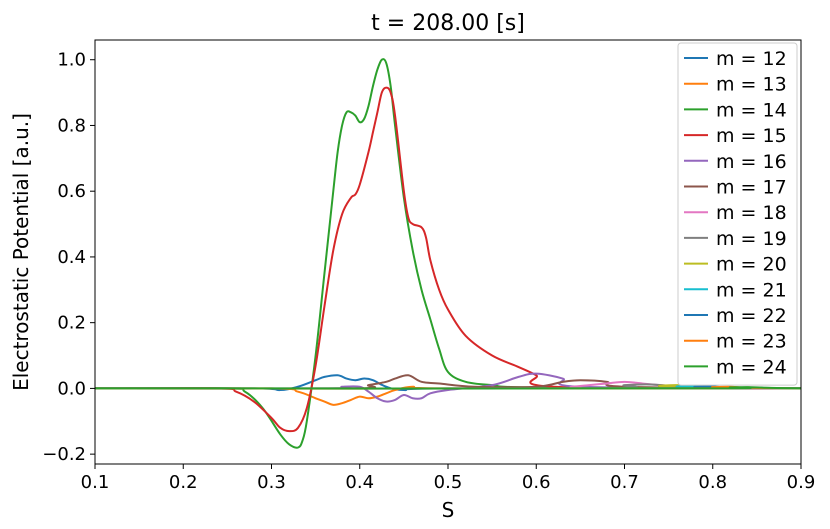 The width and height of the screenshot is (830, 529). Describe the element at coordinates (71, 257) in the screenshot. I see `y-tick-label: 0.4` at that location.